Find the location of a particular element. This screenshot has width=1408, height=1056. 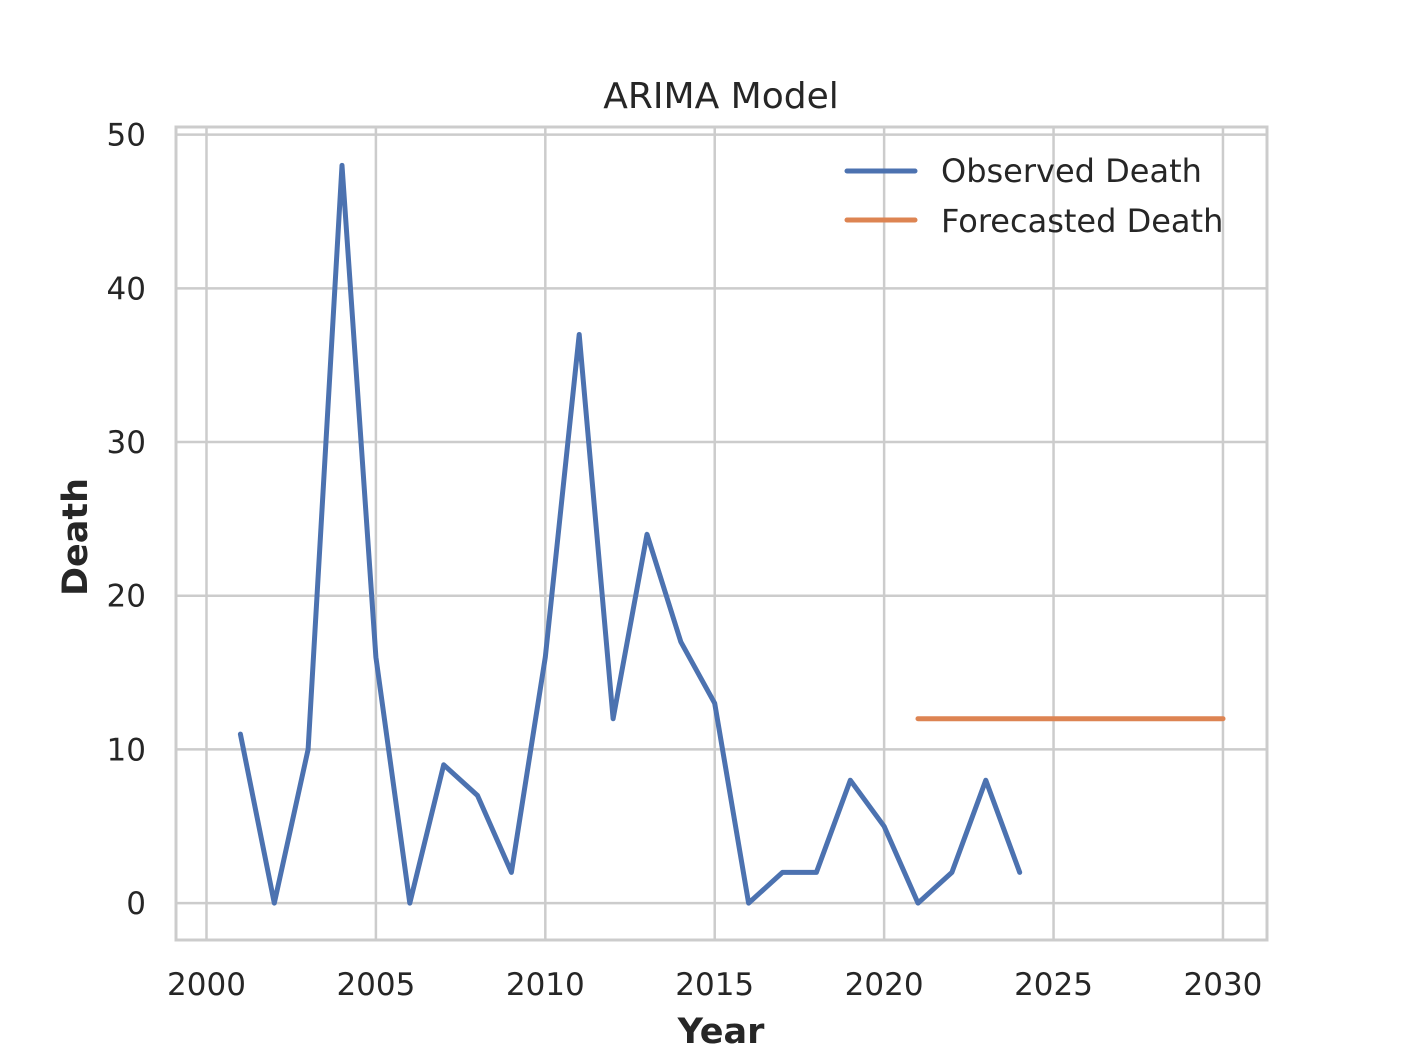

y-axis-label: Death is located at coordinates (76, 537).